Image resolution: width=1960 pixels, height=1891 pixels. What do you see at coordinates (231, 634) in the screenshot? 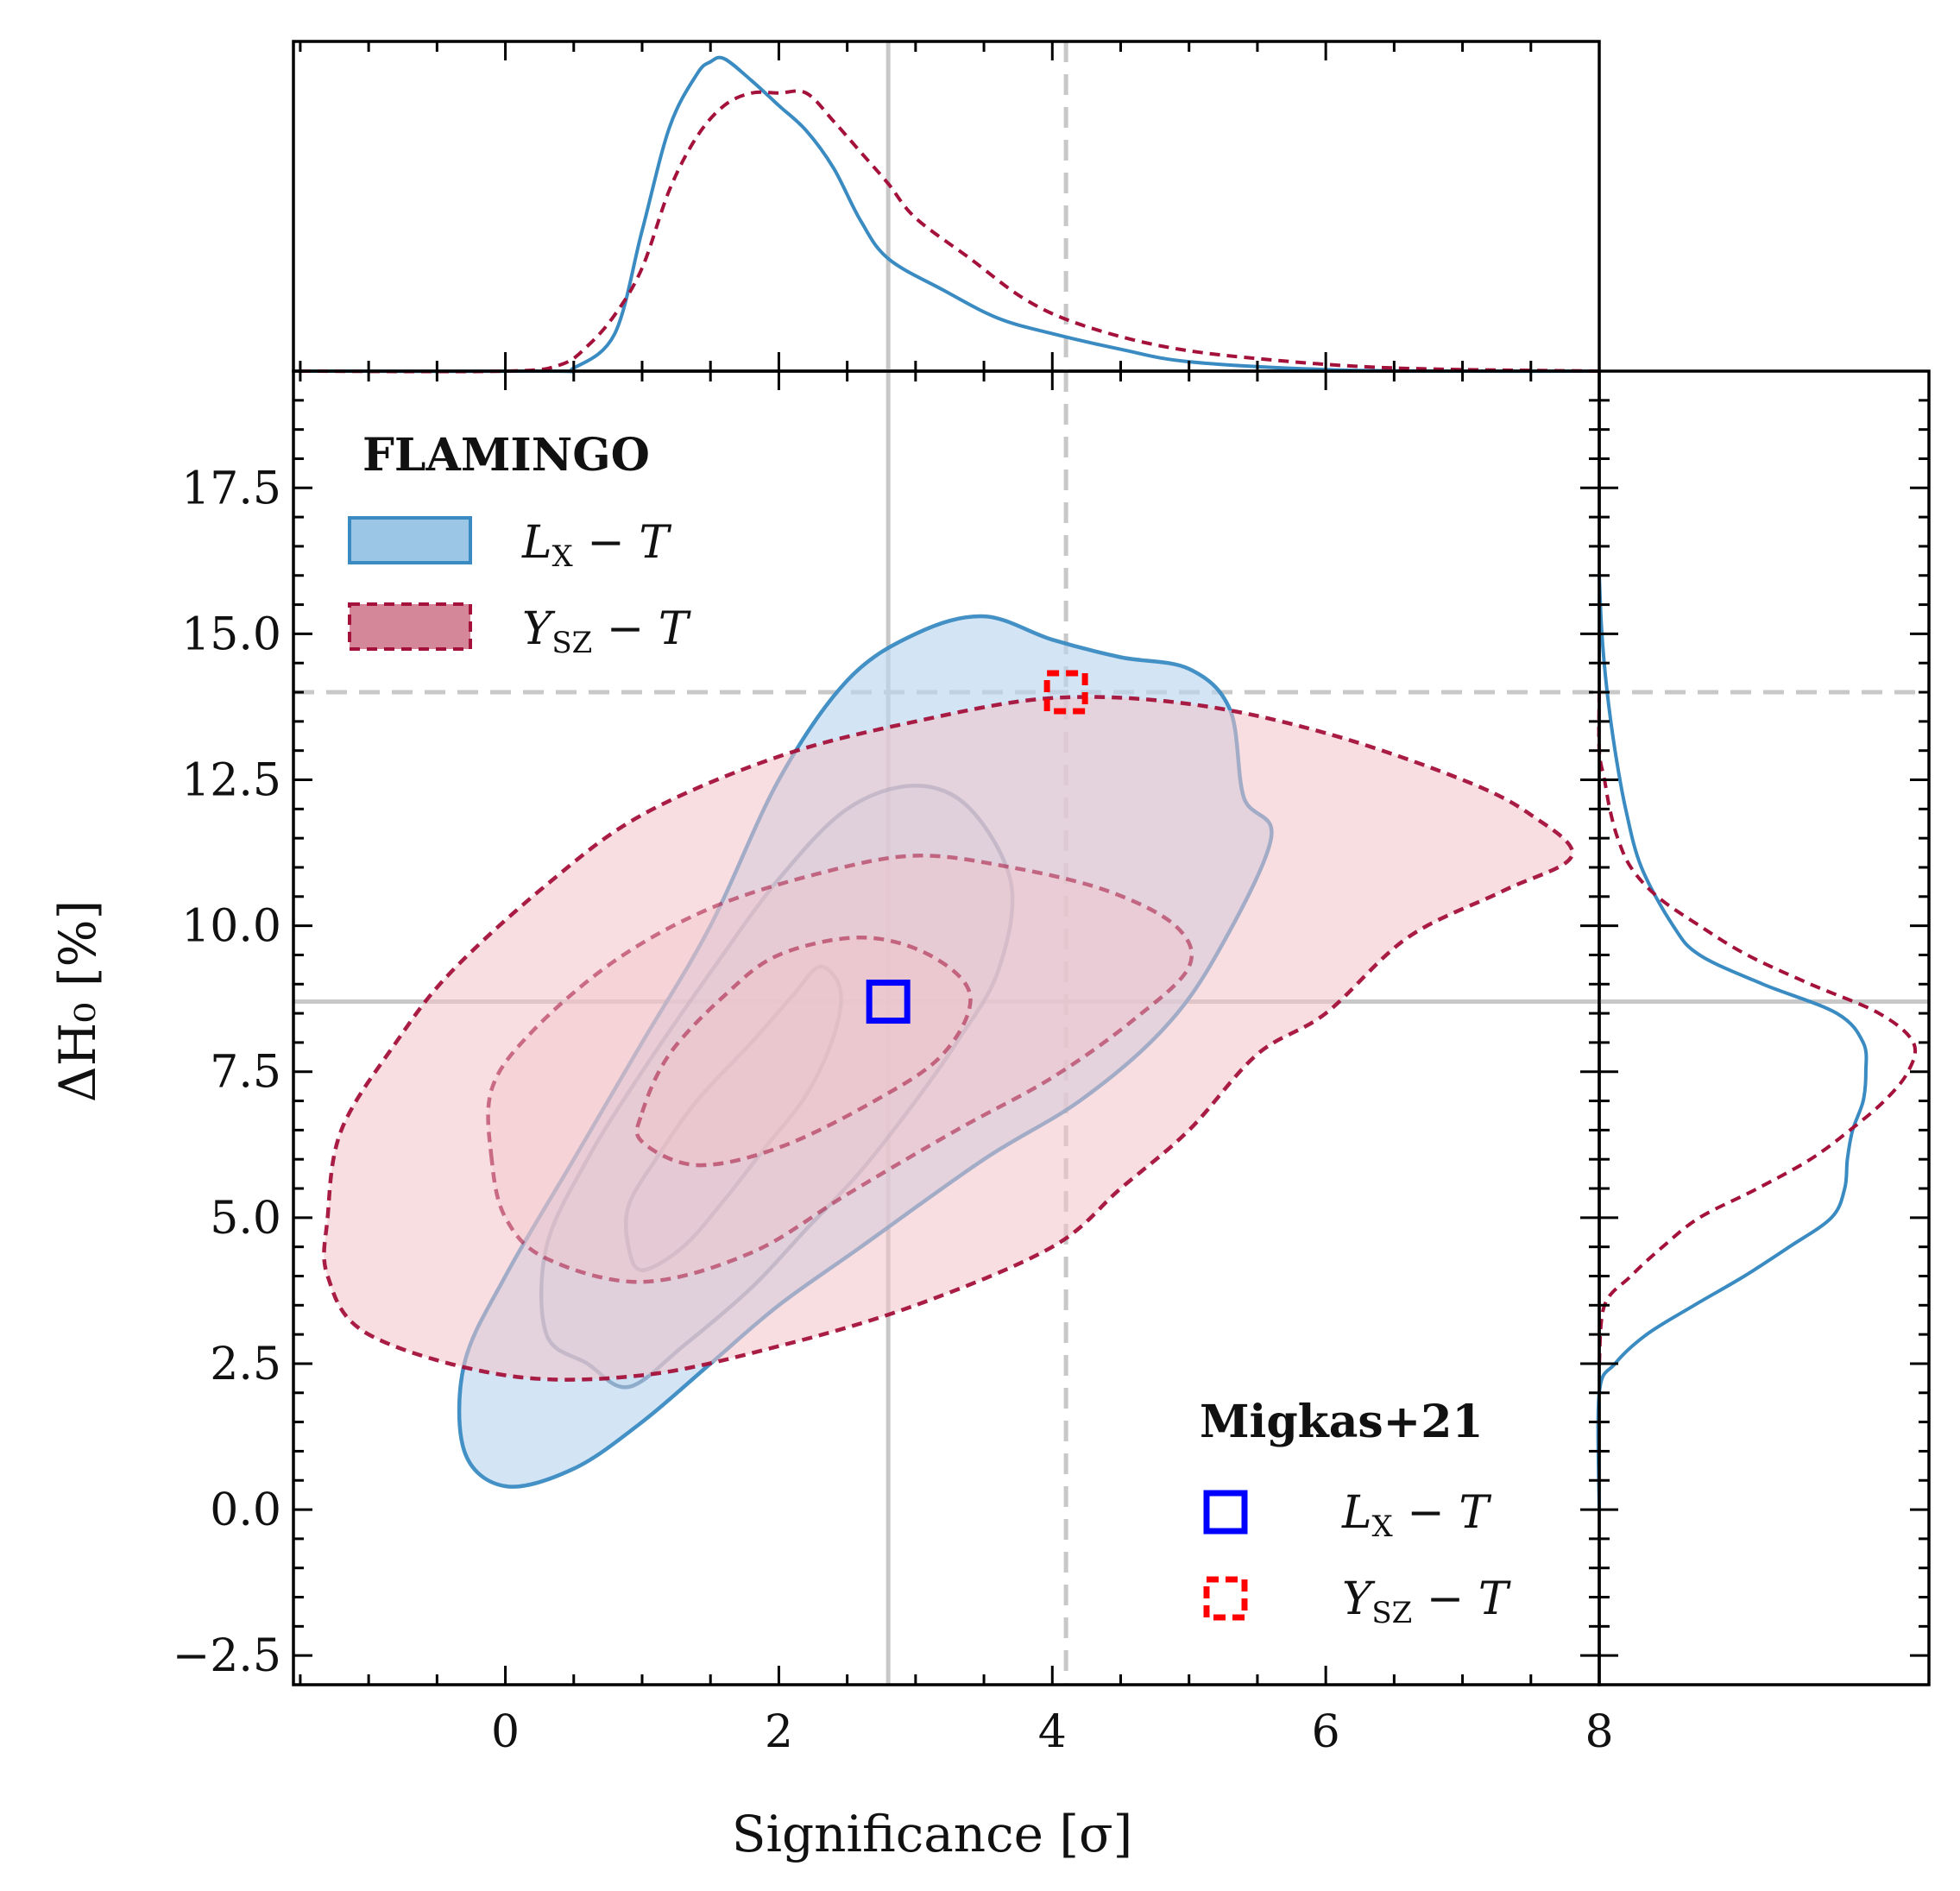
I see `y-tick-label: 15.0` at bounding box center [231, 634].